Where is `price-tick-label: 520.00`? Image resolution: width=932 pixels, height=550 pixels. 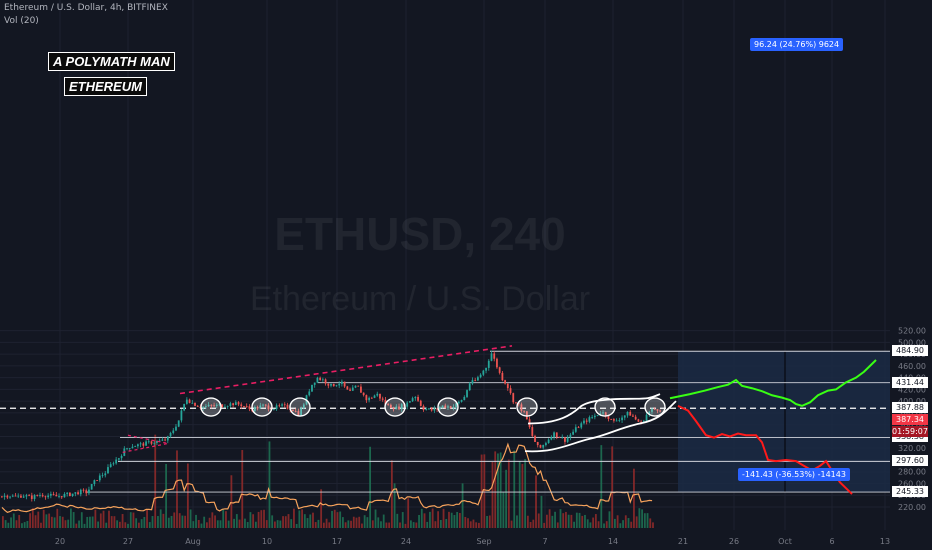
price-tick-label: 520.00 is located at coordinates (912, 331).